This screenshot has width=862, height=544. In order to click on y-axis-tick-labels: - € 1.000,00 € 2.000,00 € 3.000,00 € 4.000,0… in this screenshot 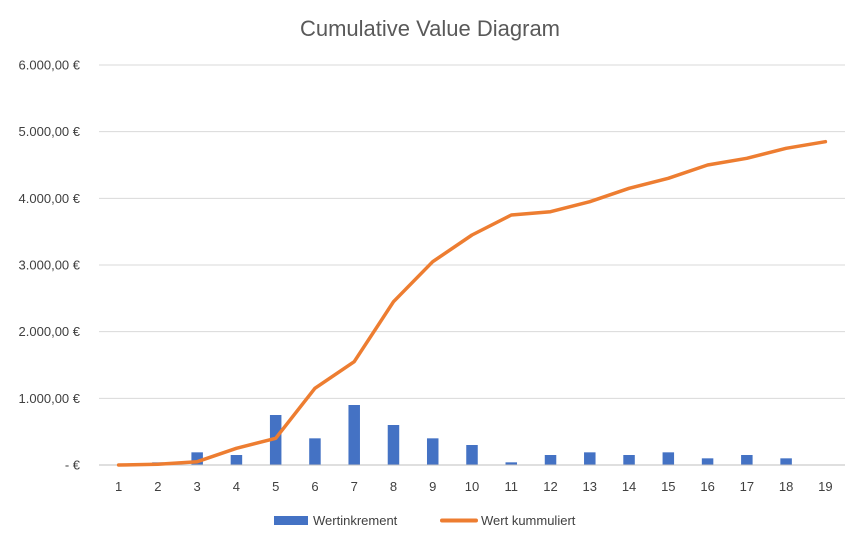, I will do `click(50, 265)`.